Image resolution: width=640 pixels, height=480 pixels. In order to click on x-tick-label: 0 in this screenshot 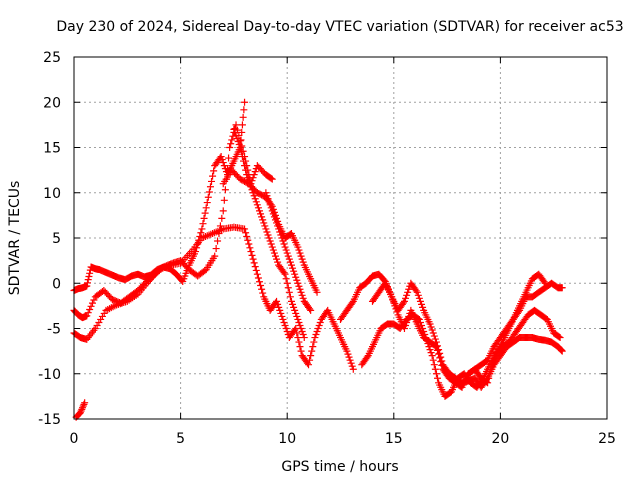, I will do `click(74, 439)`.